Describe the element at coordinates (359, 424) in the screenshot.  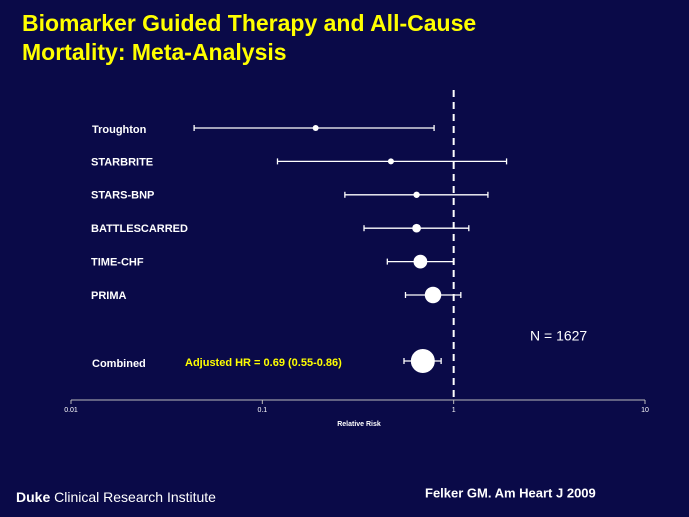
I see `x-axis-label: Relative Risk` at that location.